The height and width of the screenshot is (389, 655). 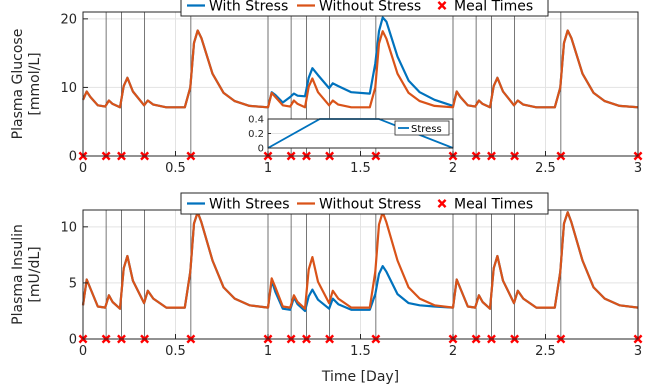 I want to click on inset-y-tick-label-0: 0, so click(x=261, y=149).